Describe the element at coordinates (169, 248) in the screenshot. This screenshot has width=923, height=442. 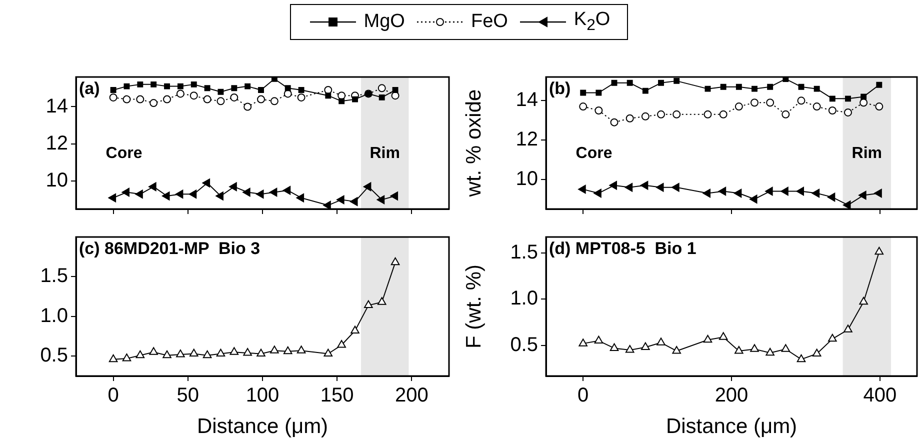
I see `chart-title: (c) 86MD201-MP Bio 3` at that location.